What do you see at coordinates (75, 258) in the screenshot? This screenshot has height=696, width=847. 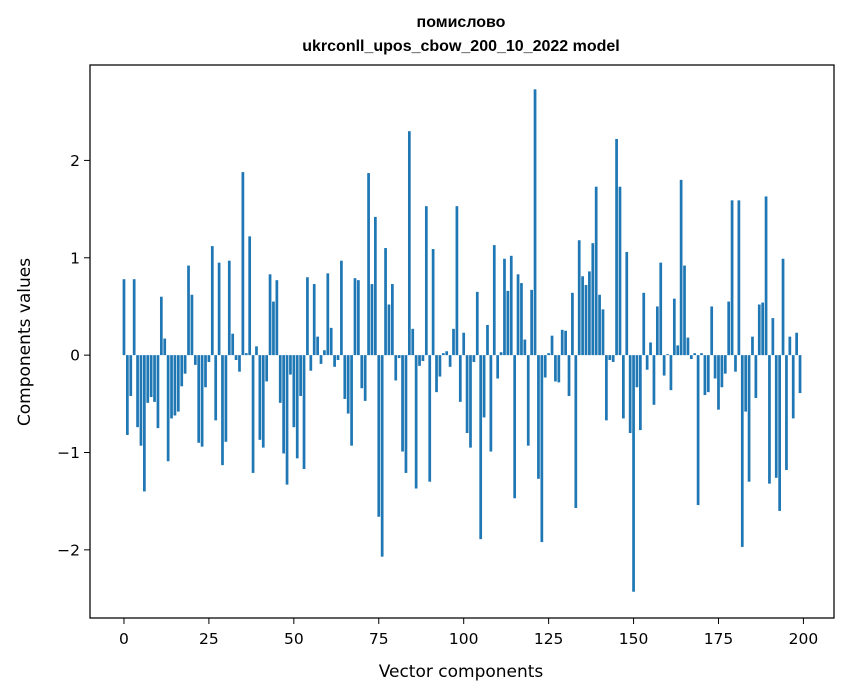 I see `y-tick-label: 1` at bounding box center [75, 258].